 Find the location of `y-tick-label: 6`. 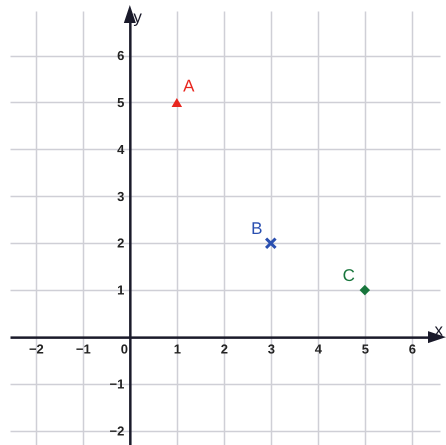

y-tick-label: 6 is located at coordinates (120, 56).